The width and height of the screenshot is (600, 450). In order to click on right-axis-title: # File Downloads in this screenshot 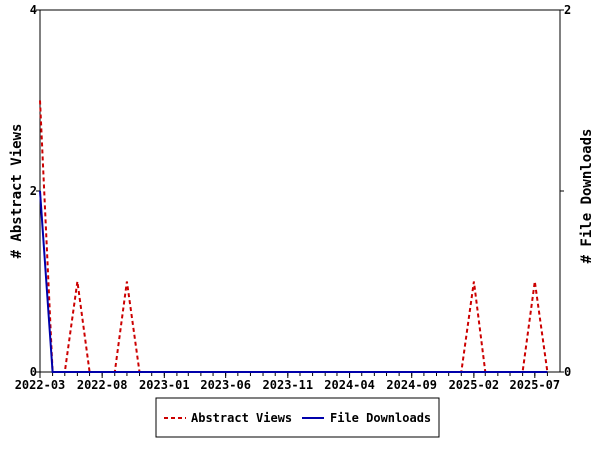, I will do `click(587, 196)`.